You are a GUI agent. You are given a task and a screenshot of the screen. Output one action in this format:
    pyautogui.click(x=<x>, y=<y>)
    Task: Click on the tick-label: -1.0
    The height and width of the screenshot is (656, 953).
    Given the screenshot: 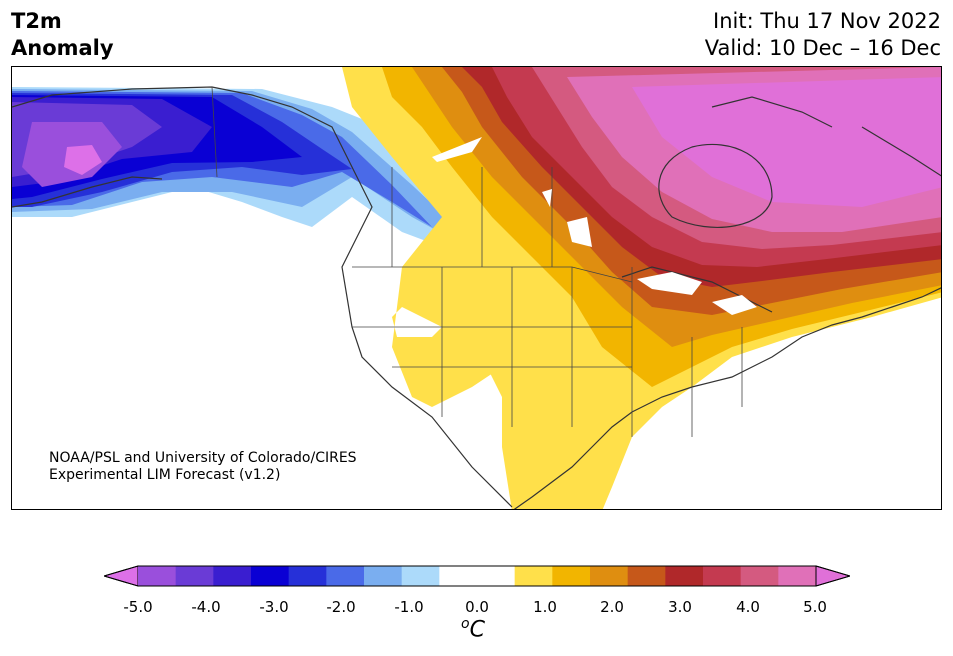 What is the action you would take?
    pyautogui.click(x=409, y=607)
    